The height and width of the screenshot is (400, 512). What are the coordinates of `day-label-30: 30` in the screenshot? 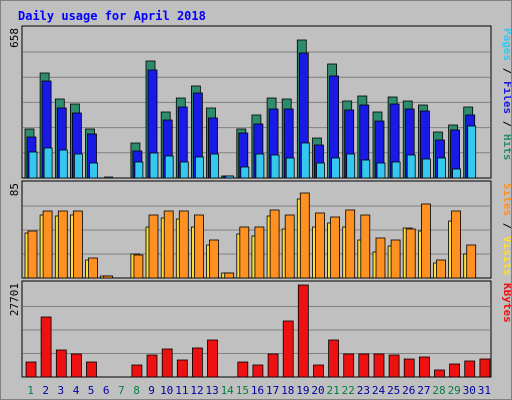 It's located at (469, 390).